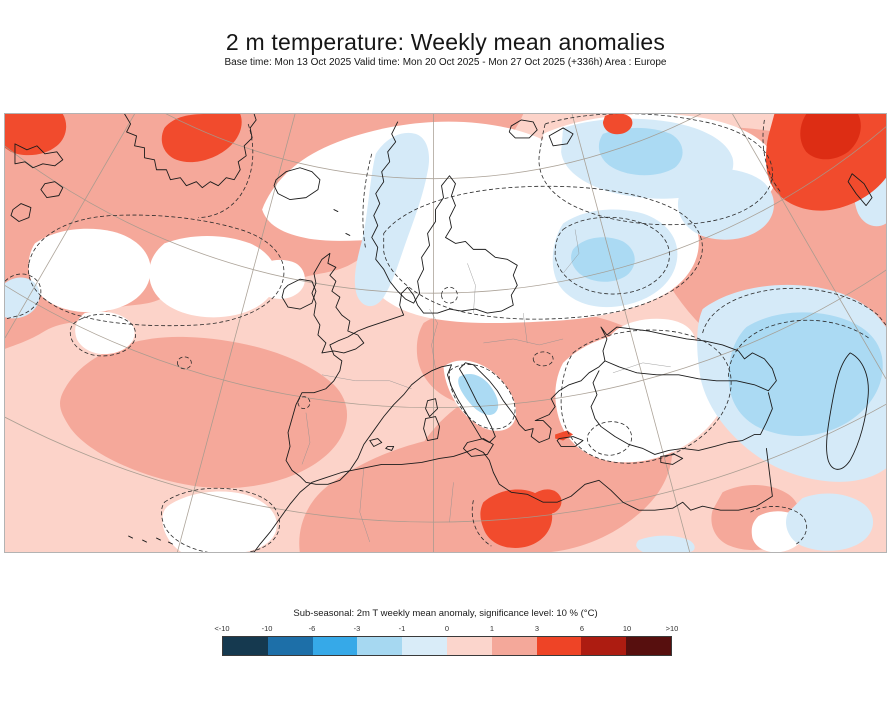 Image resolution: width=891 pixels, height=709 pixels. Describe the element at coordinates (213, 276) in the screenshot. I see `neutral-region-atlantic-west-b` at that location.